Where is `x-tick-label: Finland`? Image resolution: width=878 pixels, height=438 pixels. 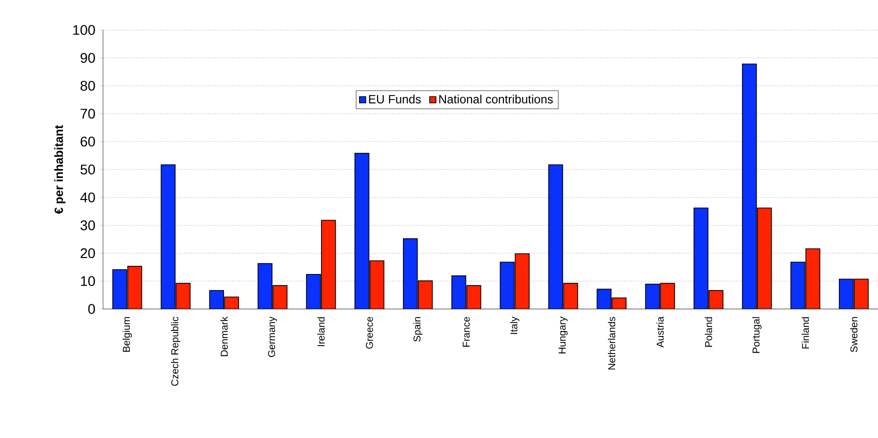 x-tick-label: Finland is located at coordinates (806, 332).